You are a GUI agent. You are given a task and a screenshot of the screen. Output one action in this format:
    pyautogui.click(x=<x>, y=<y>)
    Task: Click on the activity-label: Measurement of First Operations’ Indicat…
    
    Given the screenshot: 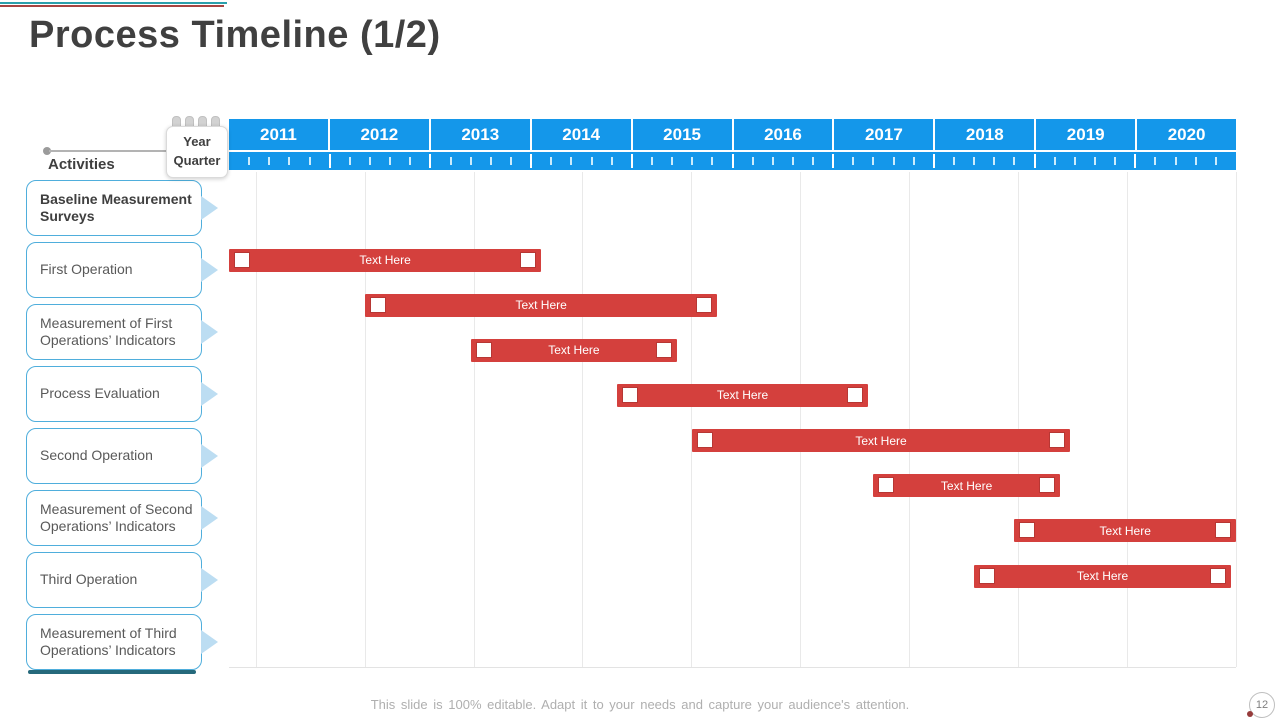 What is the action you would take?
    pyautogui.click(x=108, y=331)
    